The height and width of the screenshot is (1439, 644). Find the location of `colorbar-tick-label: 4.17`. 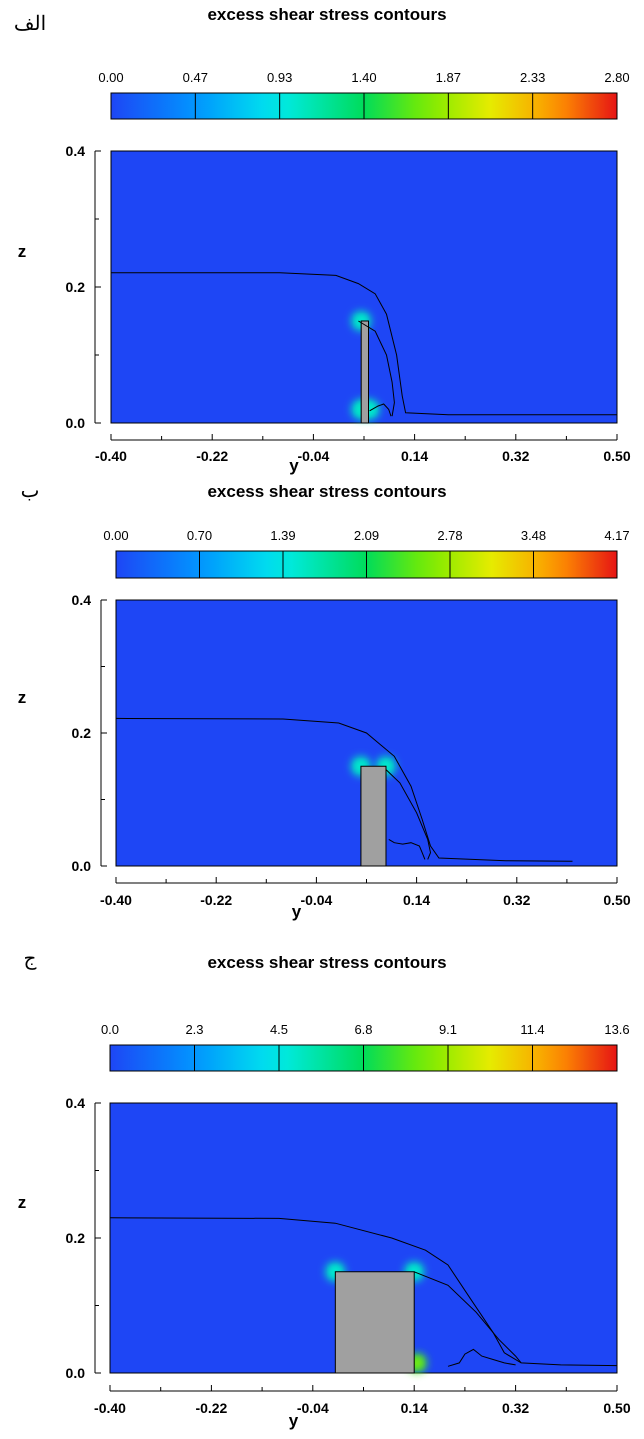

colorbar-tick-label: 4.17 is located at coordinates (616, 535).